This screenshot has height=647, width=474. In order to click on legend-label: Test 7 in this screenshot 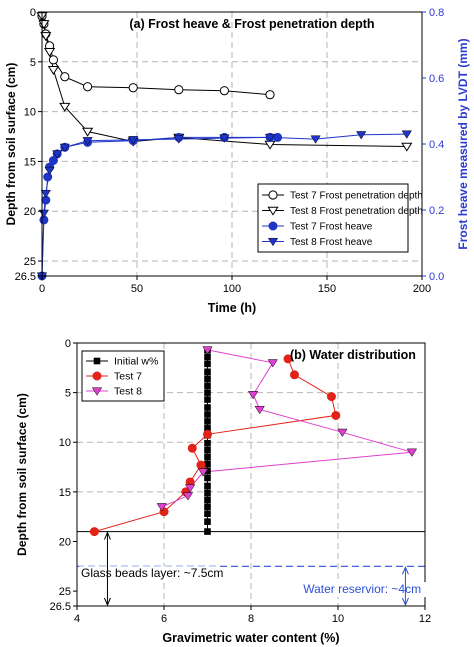, I will do `click(128, 377)`.